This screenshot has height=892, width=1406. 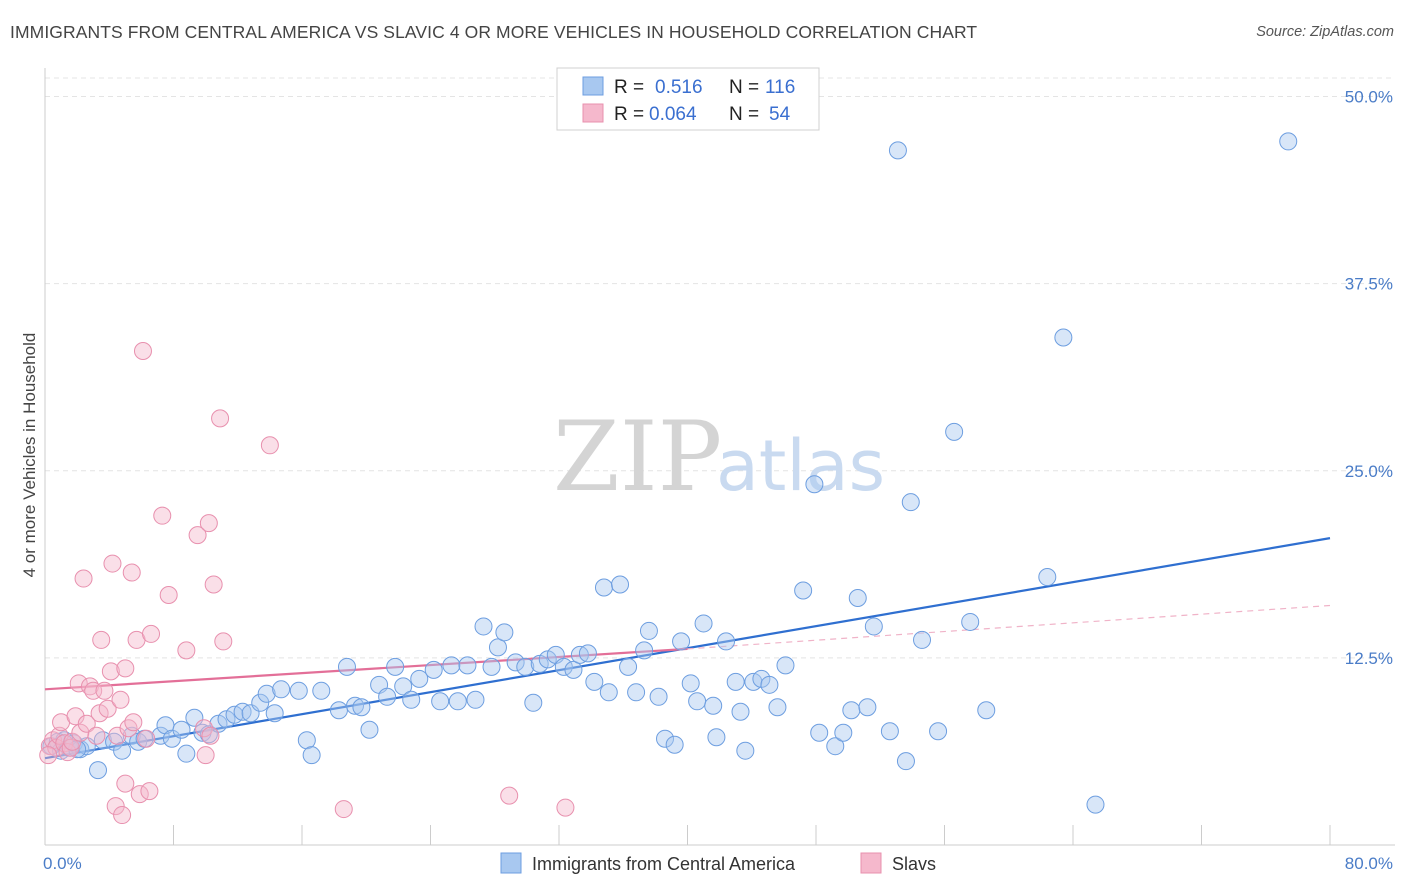 I want to click on legend-r-value-1: 0.516, so click(x=679, y=87).